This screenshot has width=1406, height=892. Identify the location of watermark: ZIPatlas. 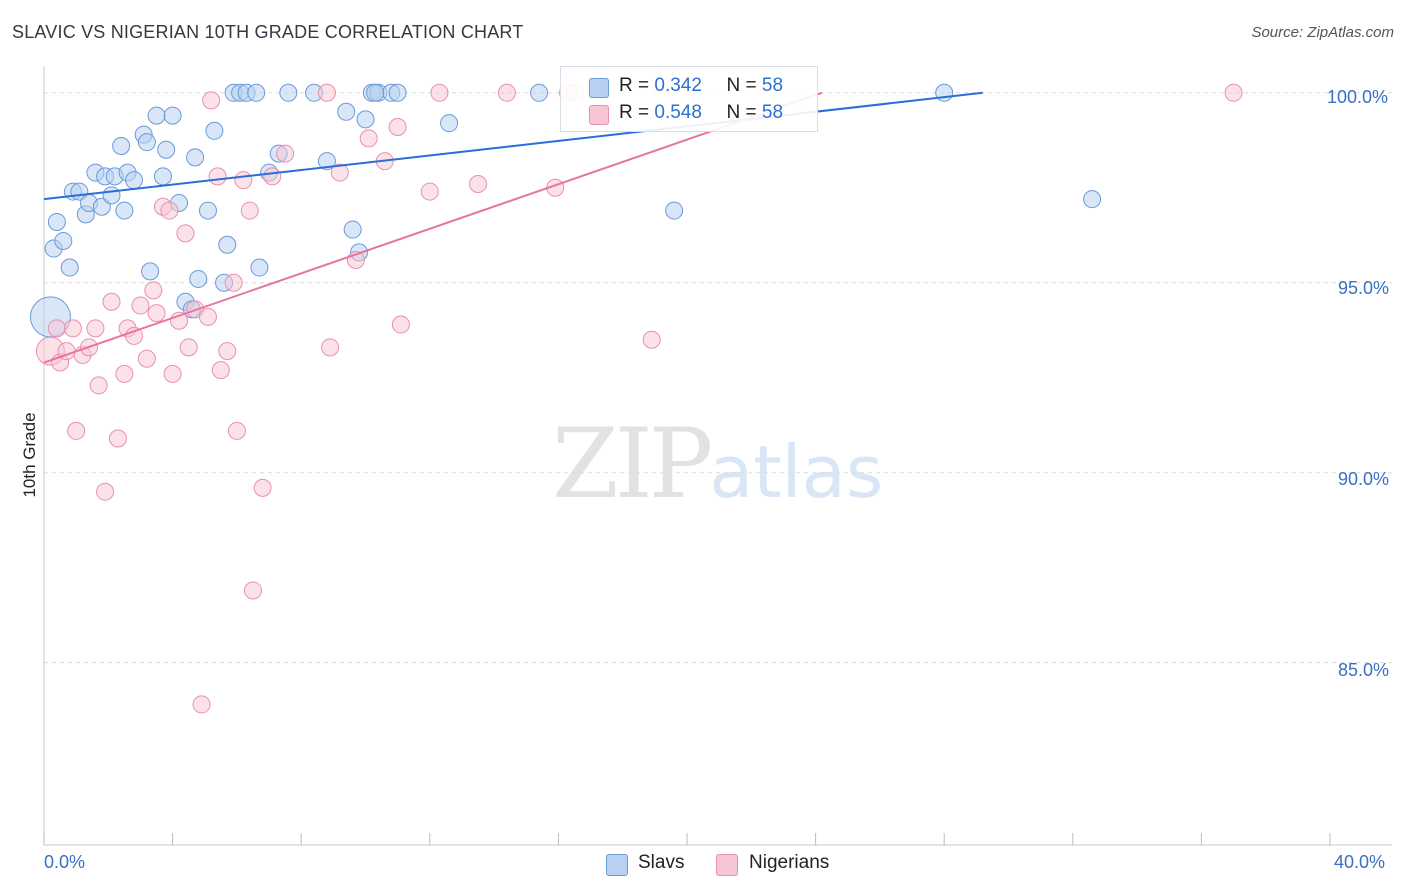
(717, 464).